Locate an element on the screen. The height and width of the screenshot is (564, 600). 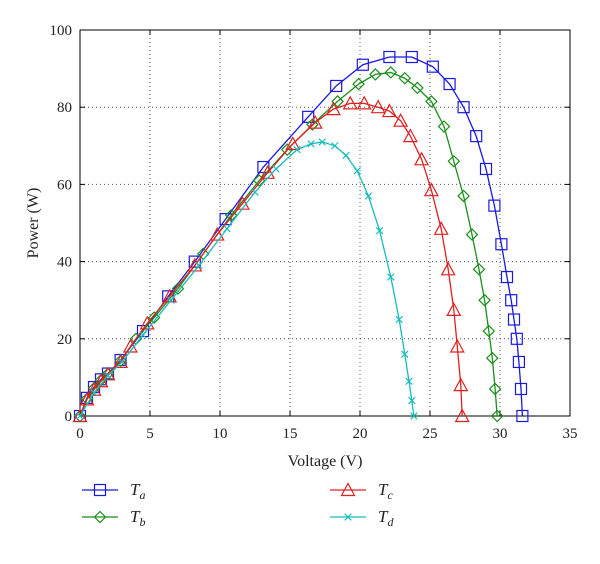
x-tick-label: 25 is located at coordinates (430, 434).